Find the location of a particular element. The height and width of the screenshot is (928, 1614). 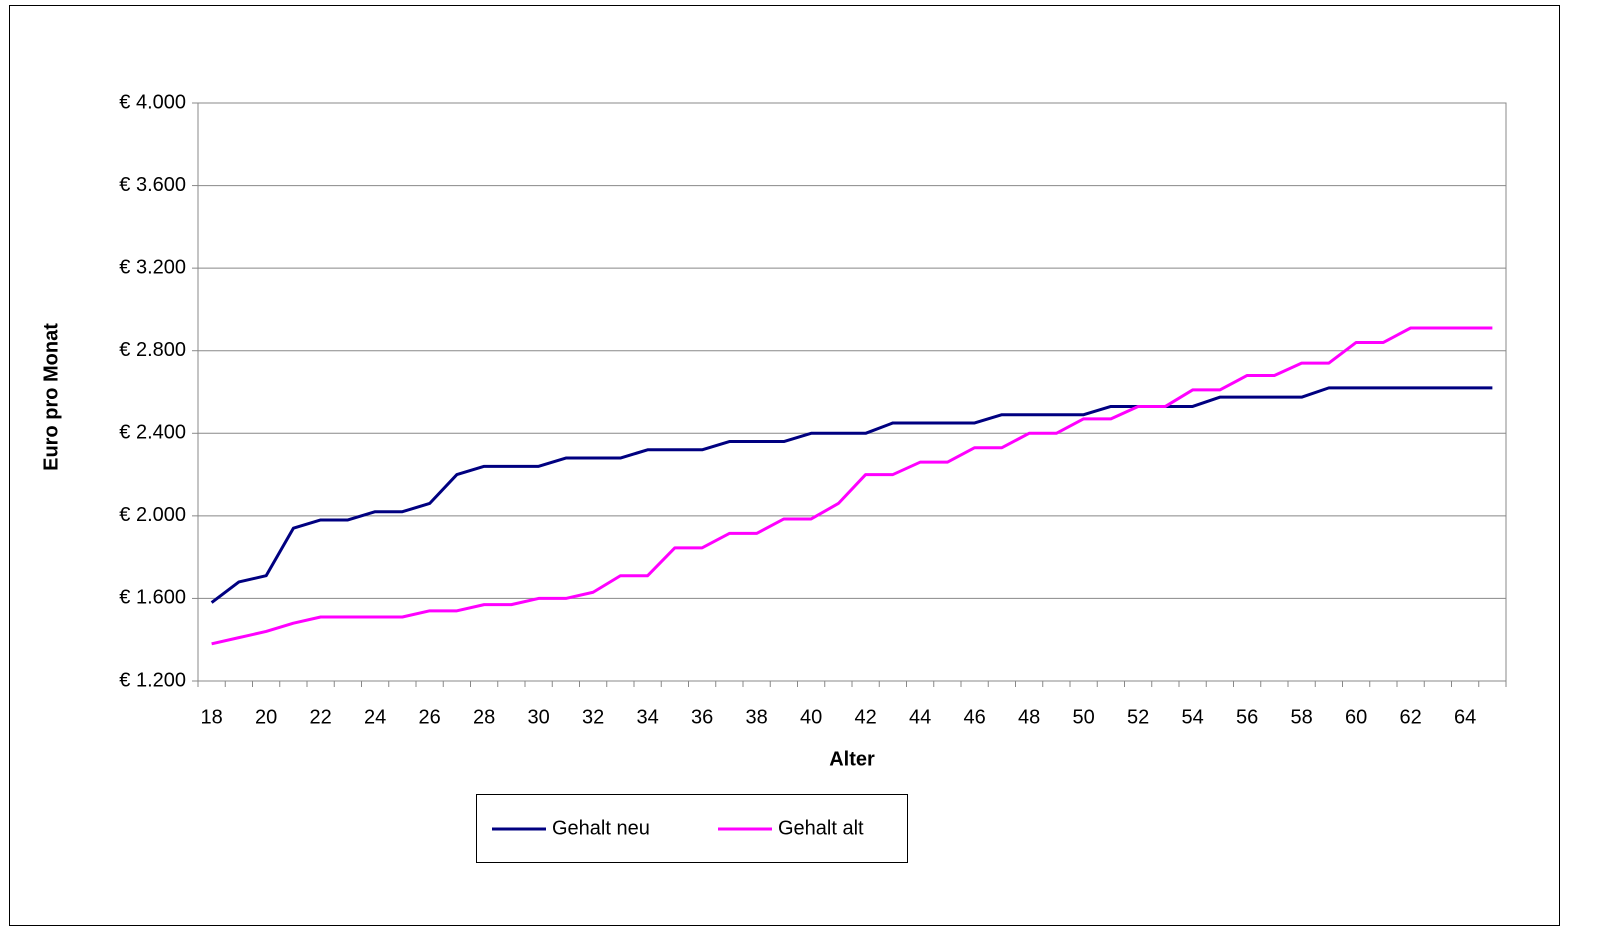

x-tick-label: 42 is located at coordinates (866, 717).